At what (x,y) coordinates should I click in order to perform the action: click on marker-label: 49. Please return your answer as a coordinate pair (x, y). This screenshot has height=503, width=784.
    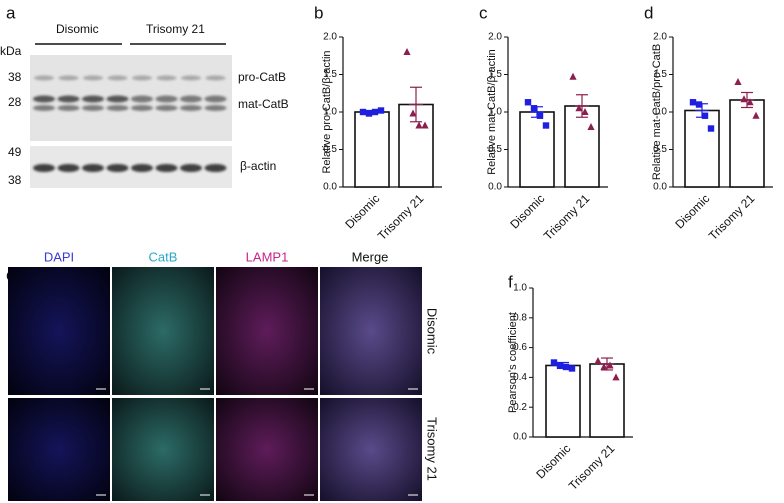
    Looking at the image, I should click on (15, 152).